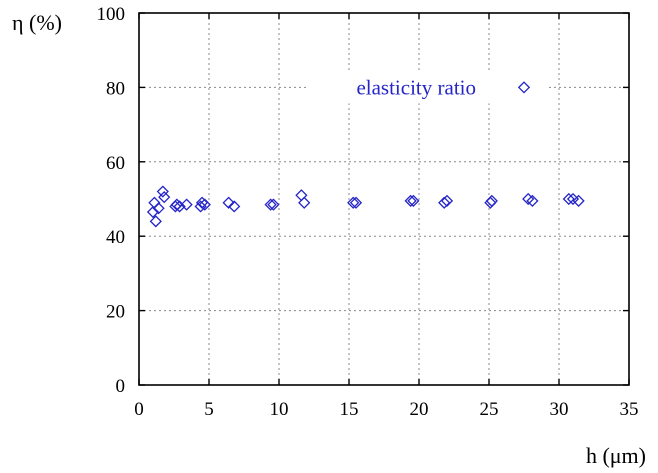 The image size is (658, 473). I want to click on y-tick-label: 100, so click(111, 14).